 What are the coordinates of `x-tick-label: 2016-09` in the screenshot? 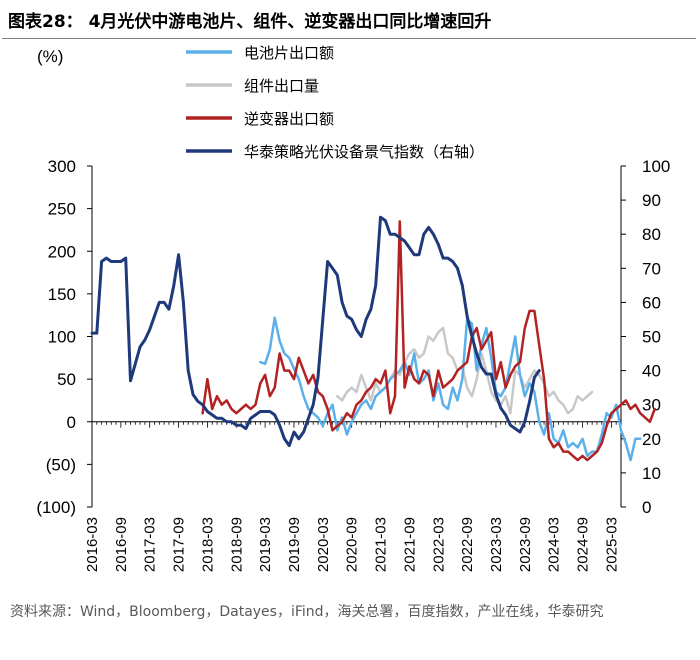 It's located at (121, 544).